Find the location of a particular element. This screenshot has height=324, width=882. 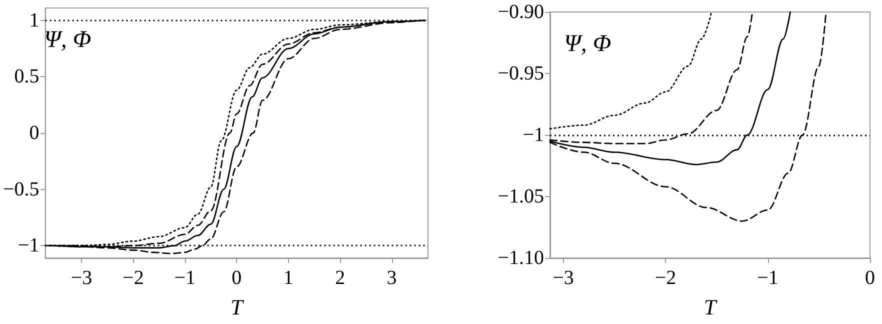

y-tick-label: −1.10 is located at coordinates (521, 258).